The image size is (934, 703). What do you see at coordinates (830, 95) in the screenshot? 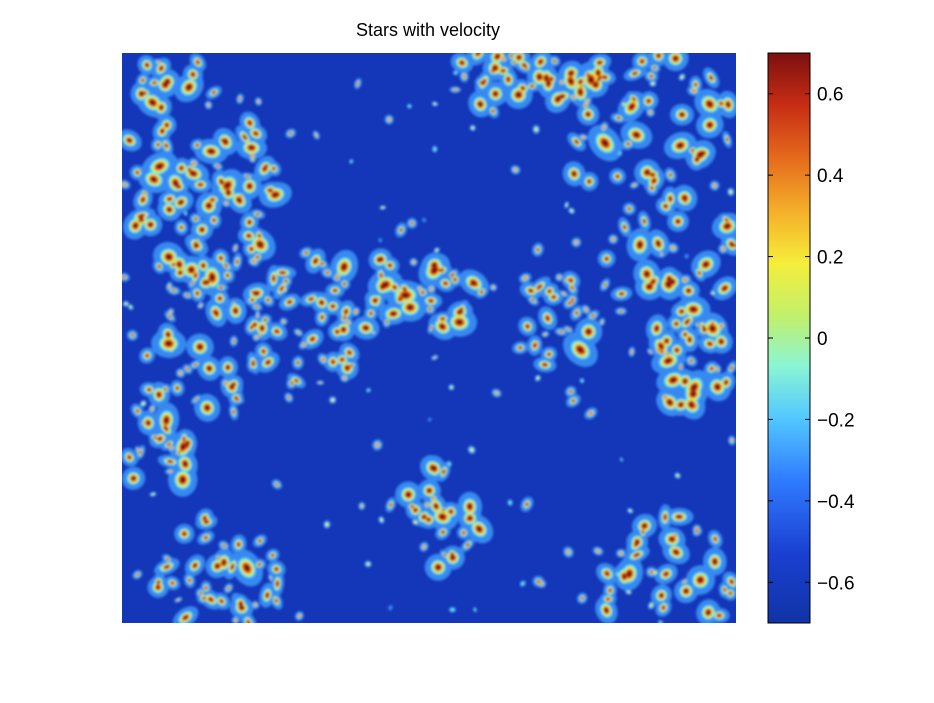
I see `colorbar-tick-label: 0.6` at bounding box center [830, 95].